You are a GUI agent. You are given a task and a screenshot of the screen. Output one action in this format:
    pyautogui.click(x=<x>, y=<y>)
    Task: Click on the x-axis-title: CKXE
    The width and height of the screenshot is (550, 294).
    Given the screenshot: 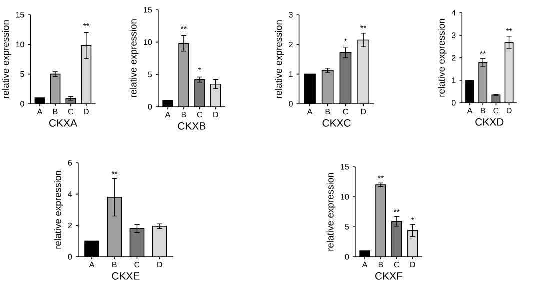 What is the action you would take?
    pyautogui.click(x=126, y=276)
    